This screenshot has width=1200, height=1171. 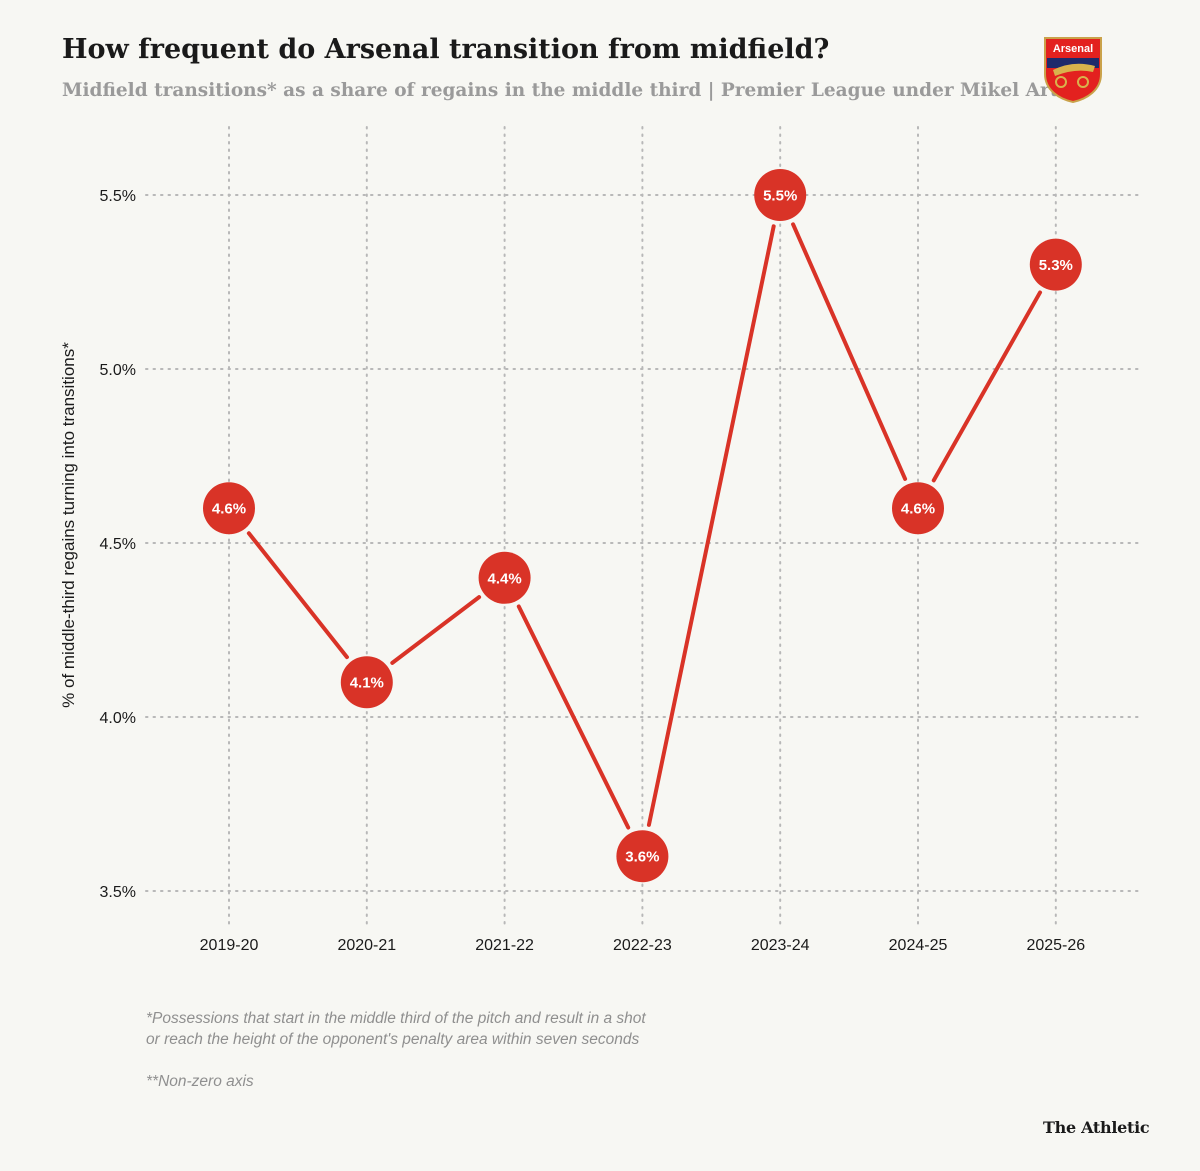 I want to click on data-label: 5.3%, so click(x=1056, y=265).